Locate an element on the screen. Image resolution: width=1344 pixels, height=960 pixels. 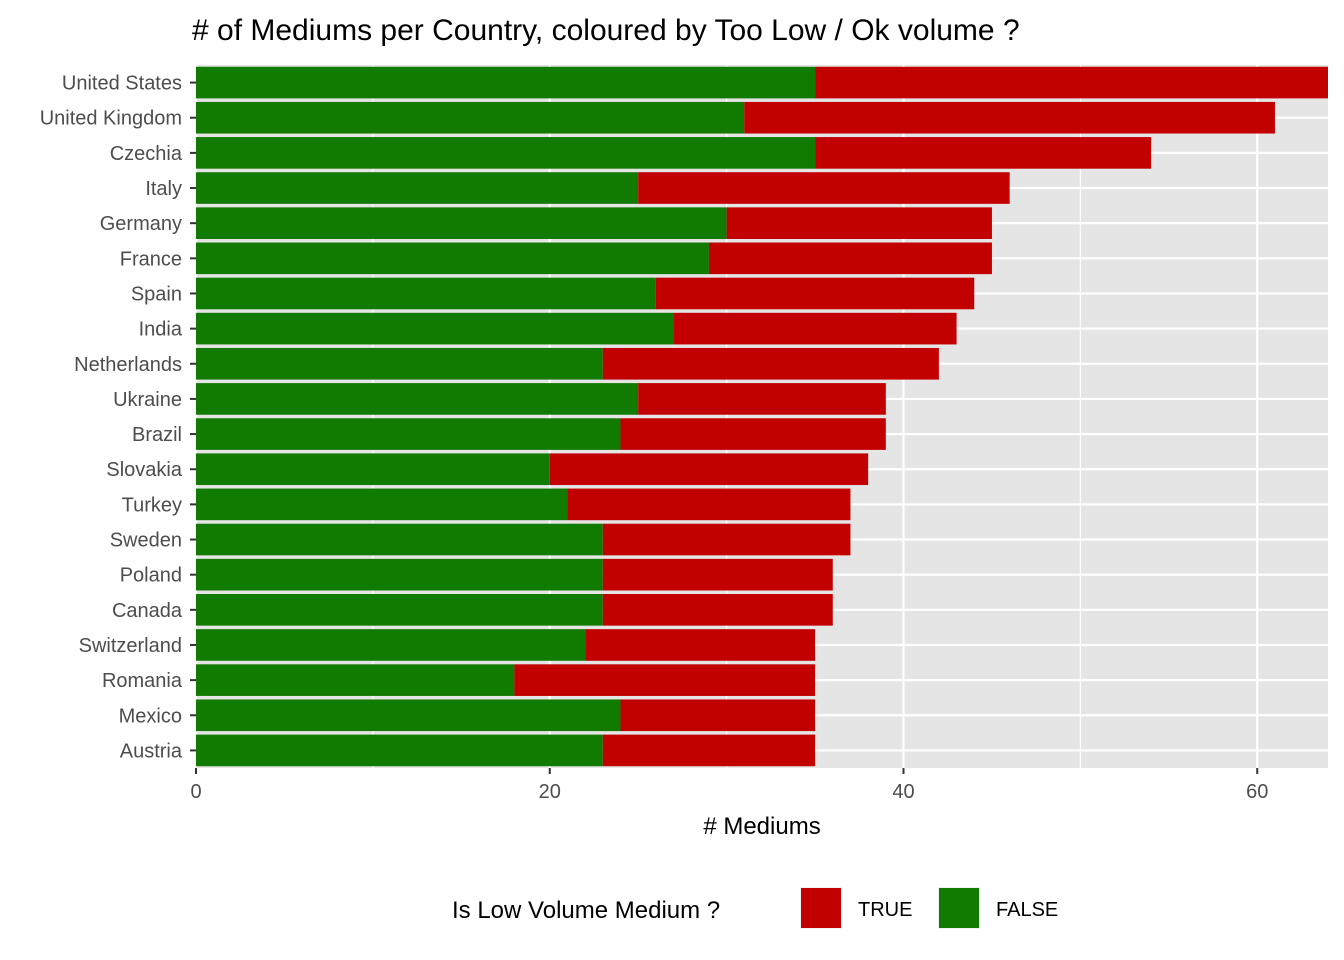
bar-true-austria is located at coordinates (709, 750).